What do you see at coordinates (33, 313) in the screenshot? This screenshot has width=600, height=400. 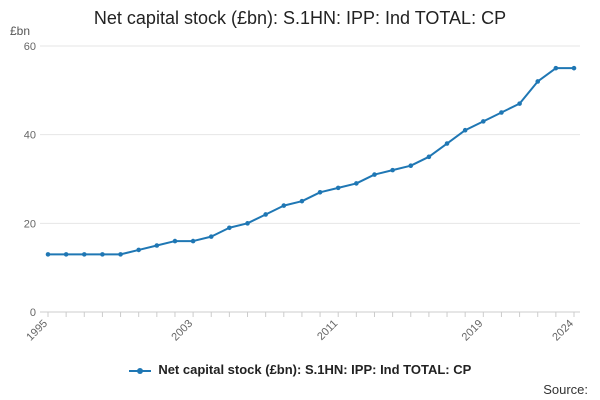 I see `y-tick-label: 0` at bounding box center [33, 313].